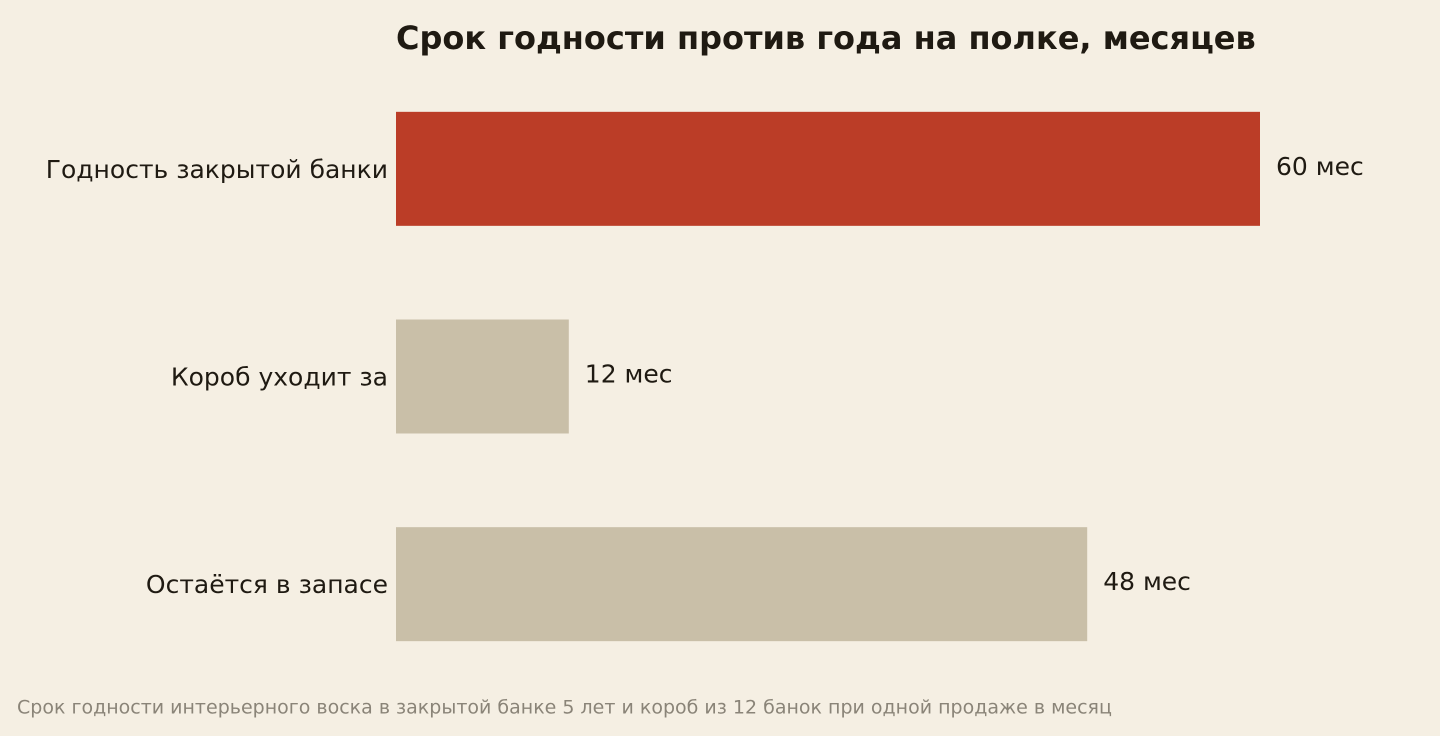  I want to click on value-label: 48 мес, so click(1147, 581).